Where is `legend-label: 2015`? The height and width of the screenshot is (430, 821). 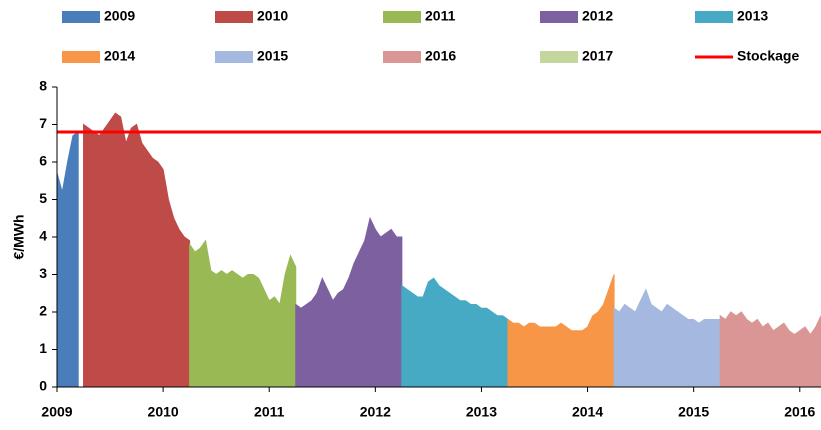 legend-label: 2015 is located at coordinates (272, 56).